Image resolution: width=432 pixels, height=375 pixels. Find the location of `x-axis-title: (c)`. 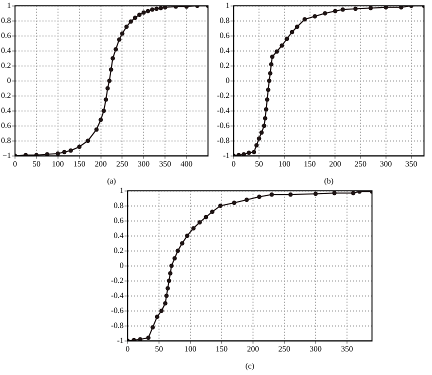

x-axis-title: (c) is located at coordinates (250, 365).